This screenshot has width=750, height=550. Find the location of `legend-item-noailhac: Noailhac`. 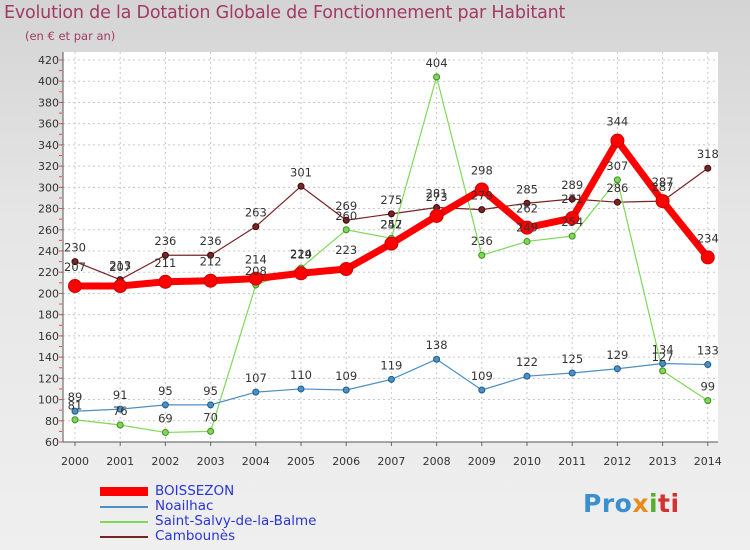

legend-item-noailhac: Noailhac is located at coordinates (250, 506).